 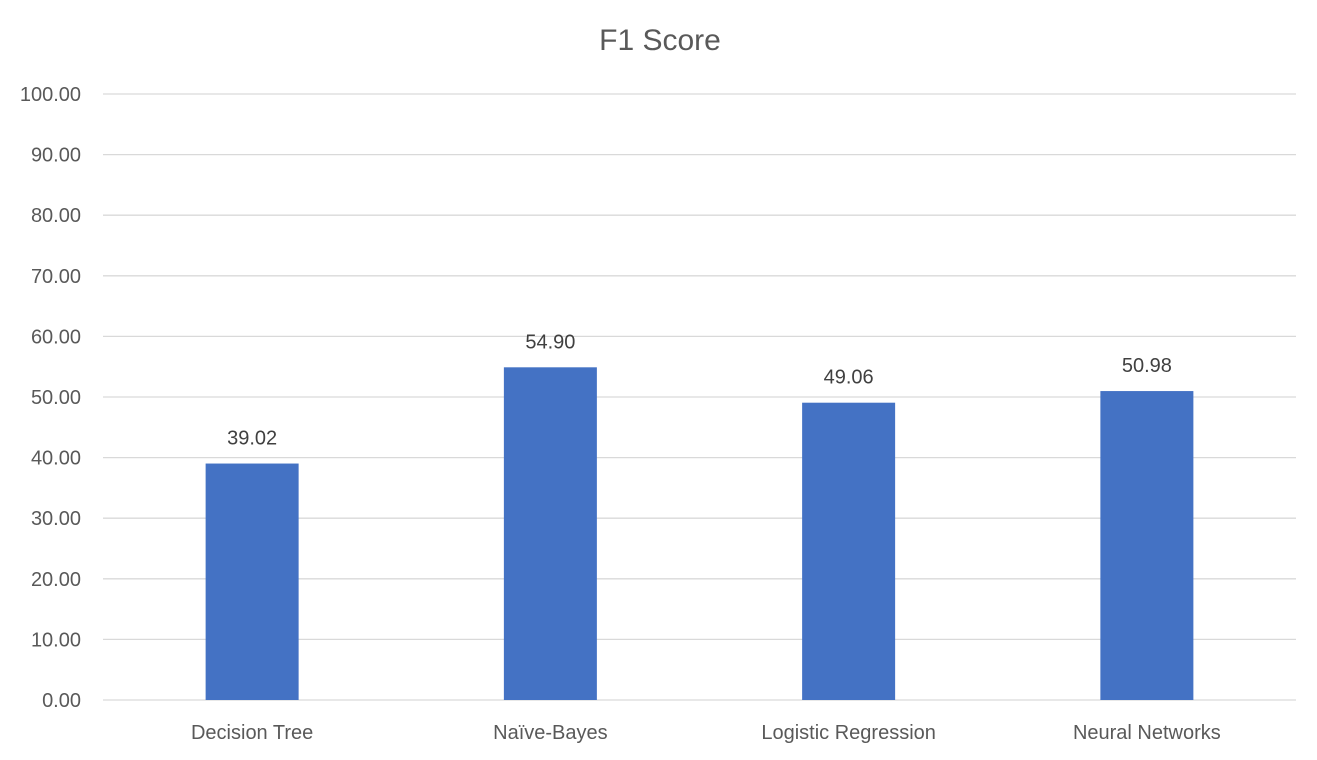 What do you see at coordinates (56, 459) in the screenshot?
I see `y-tick-label: 40.00` at bounding box center [56, 459].